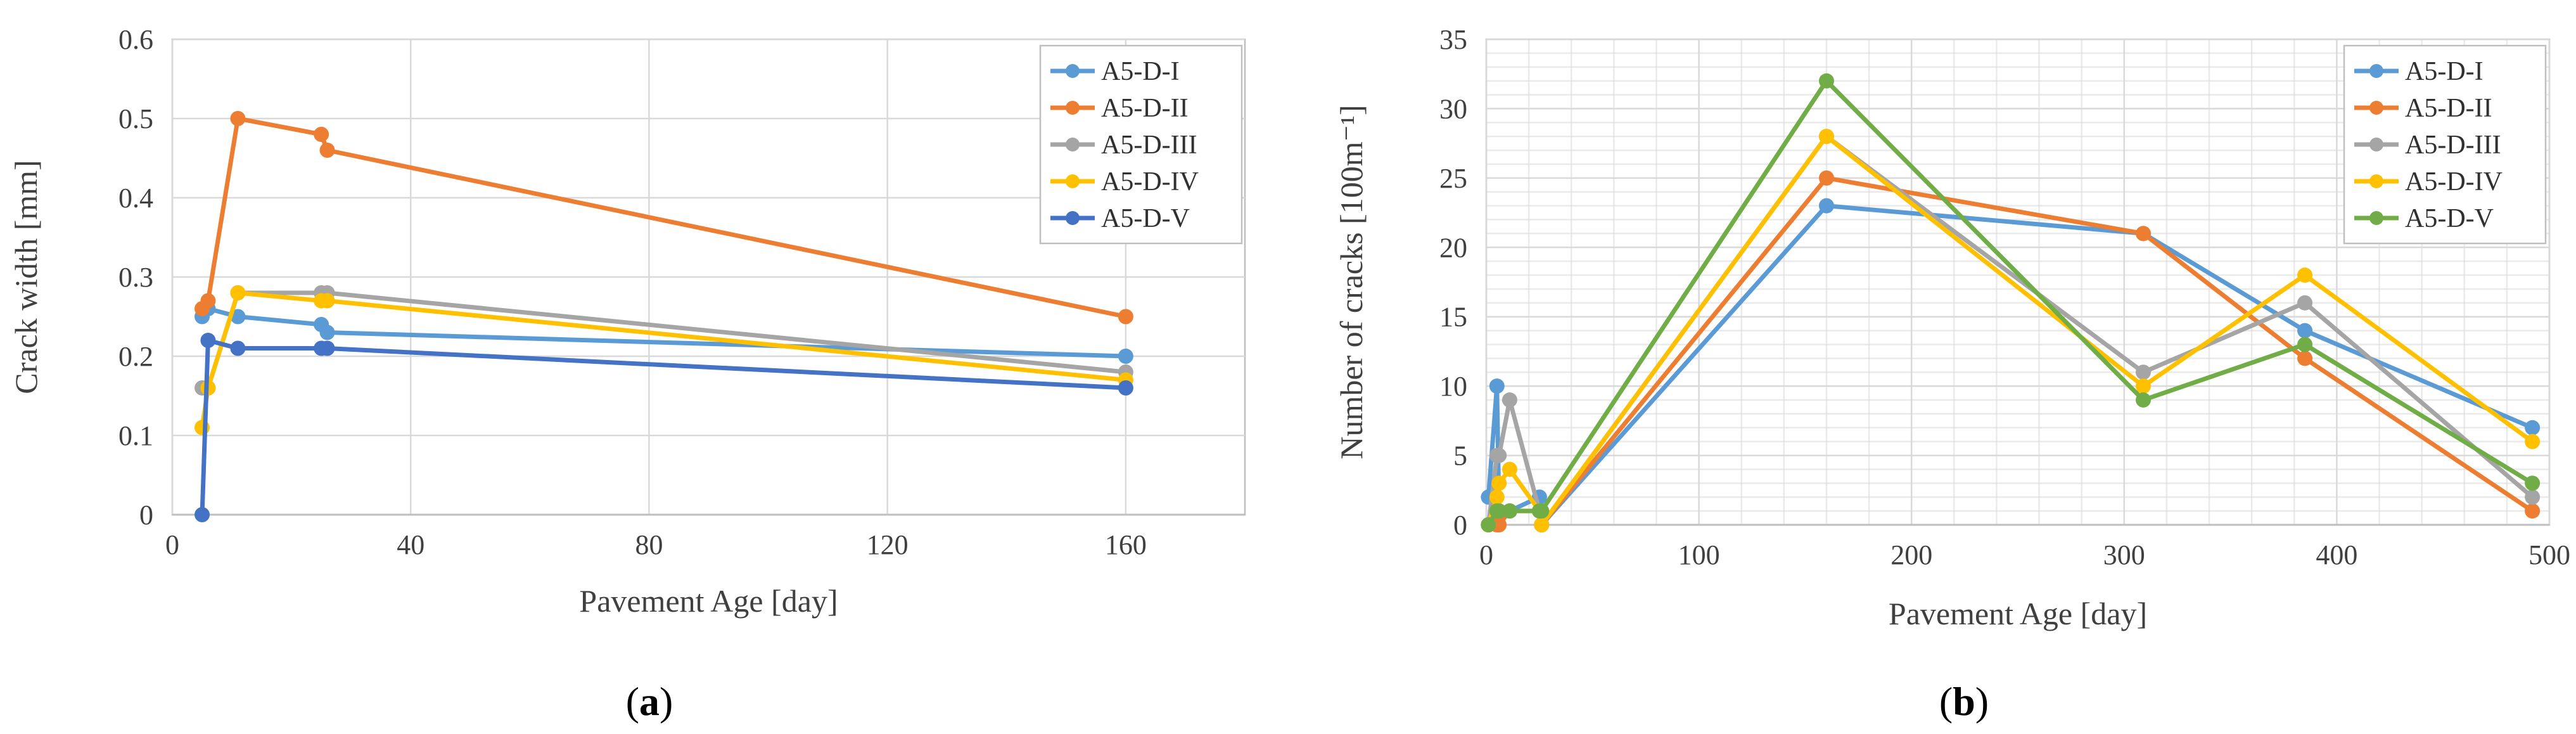 This screenshot has width=2576, height=734. Describe the element at coordinates (1964, 701) in the screenshot. I see `panel-label-b: (b)` at that location.